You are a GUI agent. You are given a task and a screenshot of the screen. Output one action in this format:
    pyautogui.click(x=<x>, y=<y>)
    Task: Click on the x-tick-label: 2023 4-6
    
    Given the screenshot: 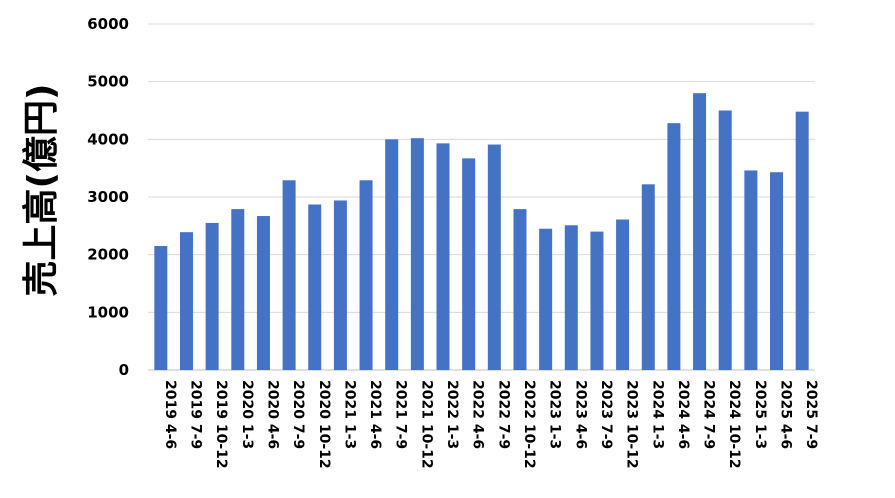 What is the action you would take?
    pyautogui.click(x=580, y=414)
    